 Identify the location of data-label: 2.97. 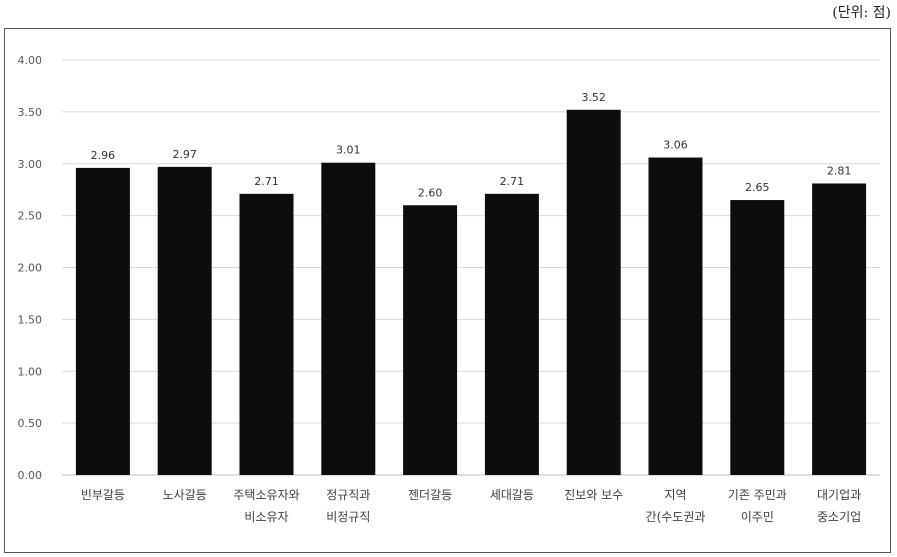
(184, 154).